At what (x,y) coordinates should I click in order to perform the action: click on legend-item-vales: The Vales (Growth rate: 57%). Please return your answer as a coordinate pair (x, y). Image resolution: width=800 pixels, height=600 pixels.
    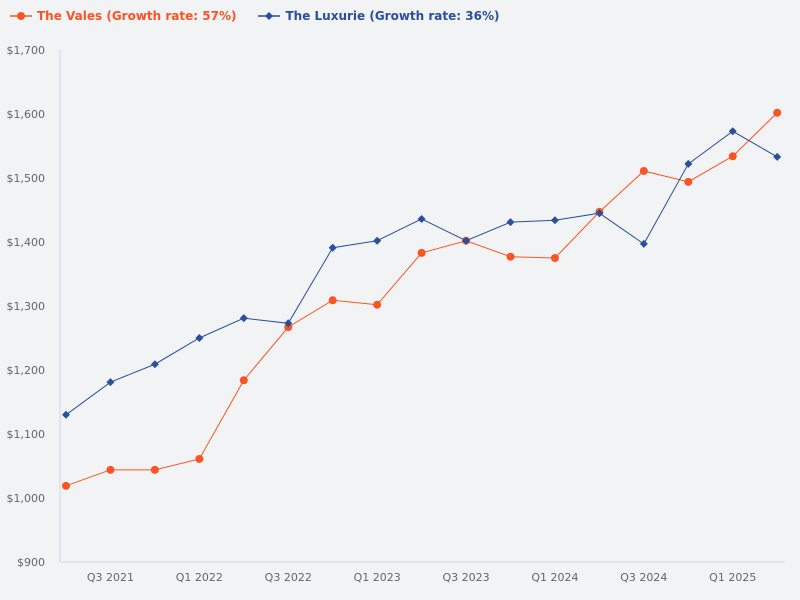
    Looking at the image, I should click on (123, 16).